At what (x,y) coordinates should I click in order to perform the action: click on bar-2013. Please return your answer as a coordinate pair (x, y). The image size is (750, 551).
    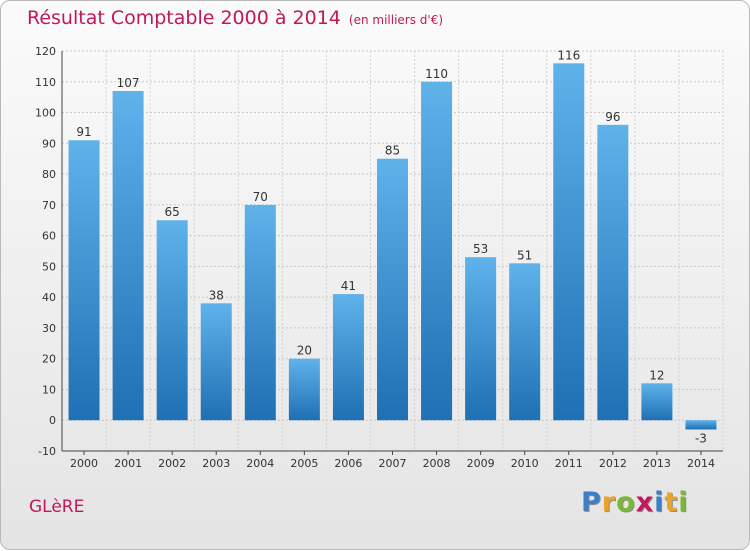
    Looking at the image, I should click on (657, 402).